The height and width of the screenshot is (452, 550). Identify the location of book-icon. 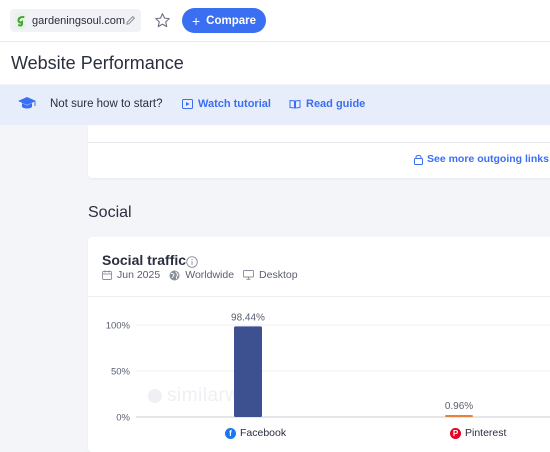
(295, 104).